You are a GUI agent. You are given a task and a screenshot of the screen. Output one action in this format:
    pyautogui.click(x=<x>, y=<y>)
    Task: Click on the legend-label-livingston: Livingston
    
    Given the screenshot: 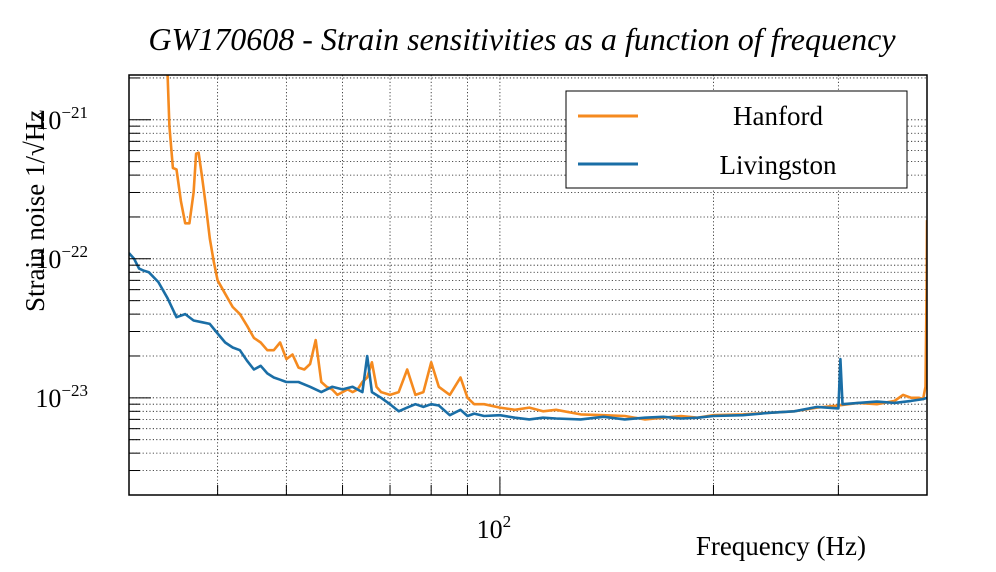 What is the action you would take?
    pyautogui.click(x=778, y=165)
    